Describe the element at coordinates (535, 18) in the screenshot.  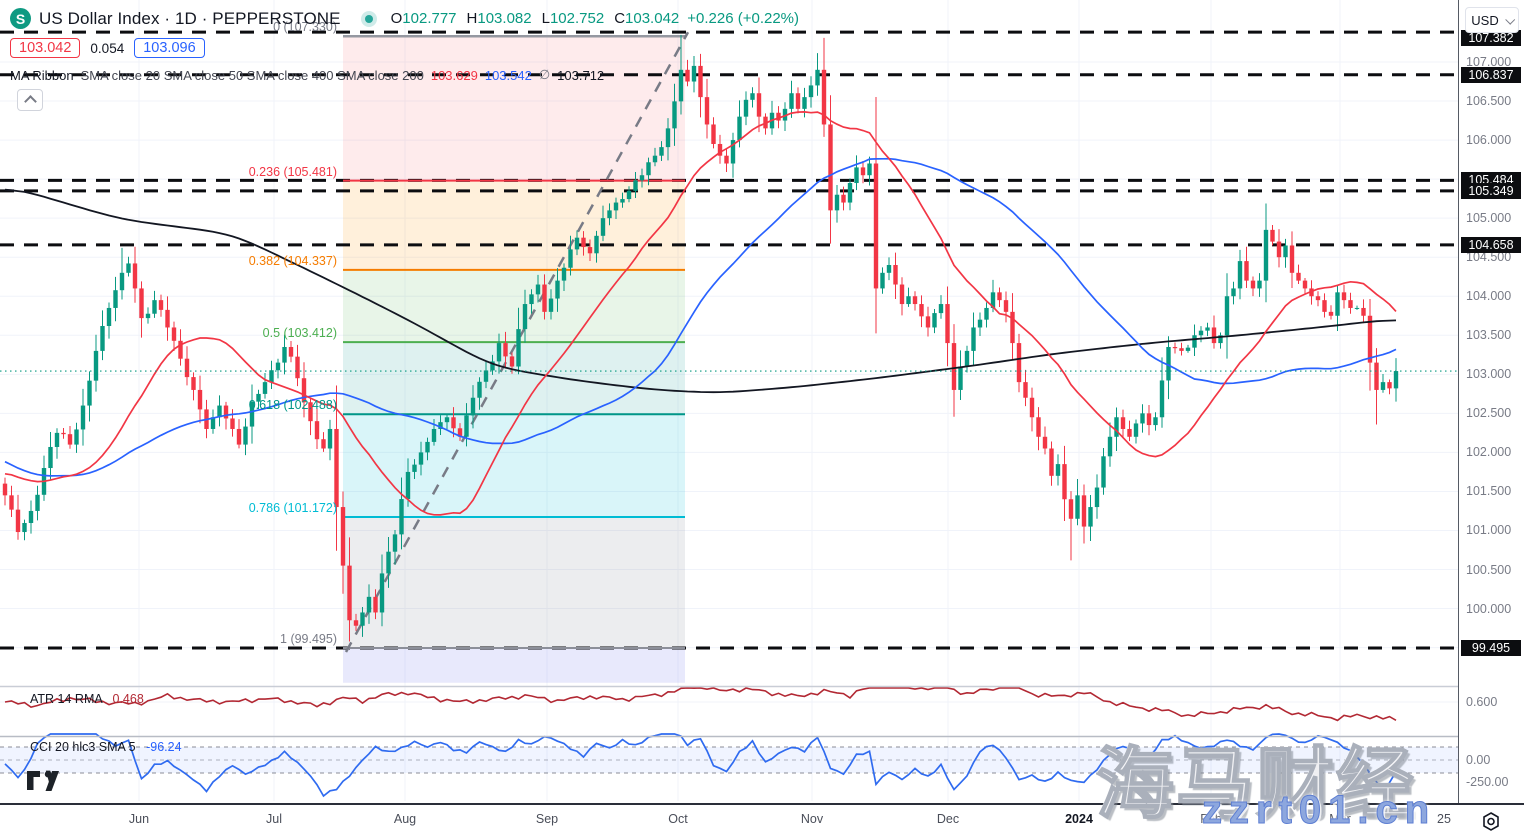
I see `ohlc-values: O102.777 H103.082 L102.752 C103.042` at that location.